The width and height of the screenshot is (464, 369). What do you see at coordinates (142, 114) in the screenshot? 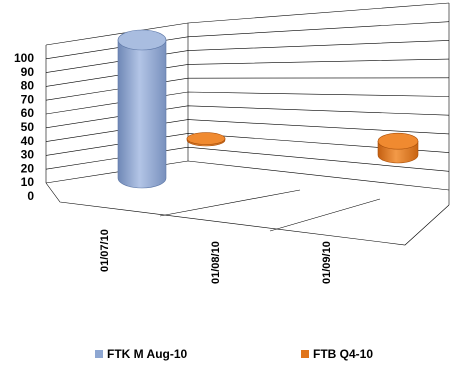
I see `bar-body` at bounding box center [142, 114].